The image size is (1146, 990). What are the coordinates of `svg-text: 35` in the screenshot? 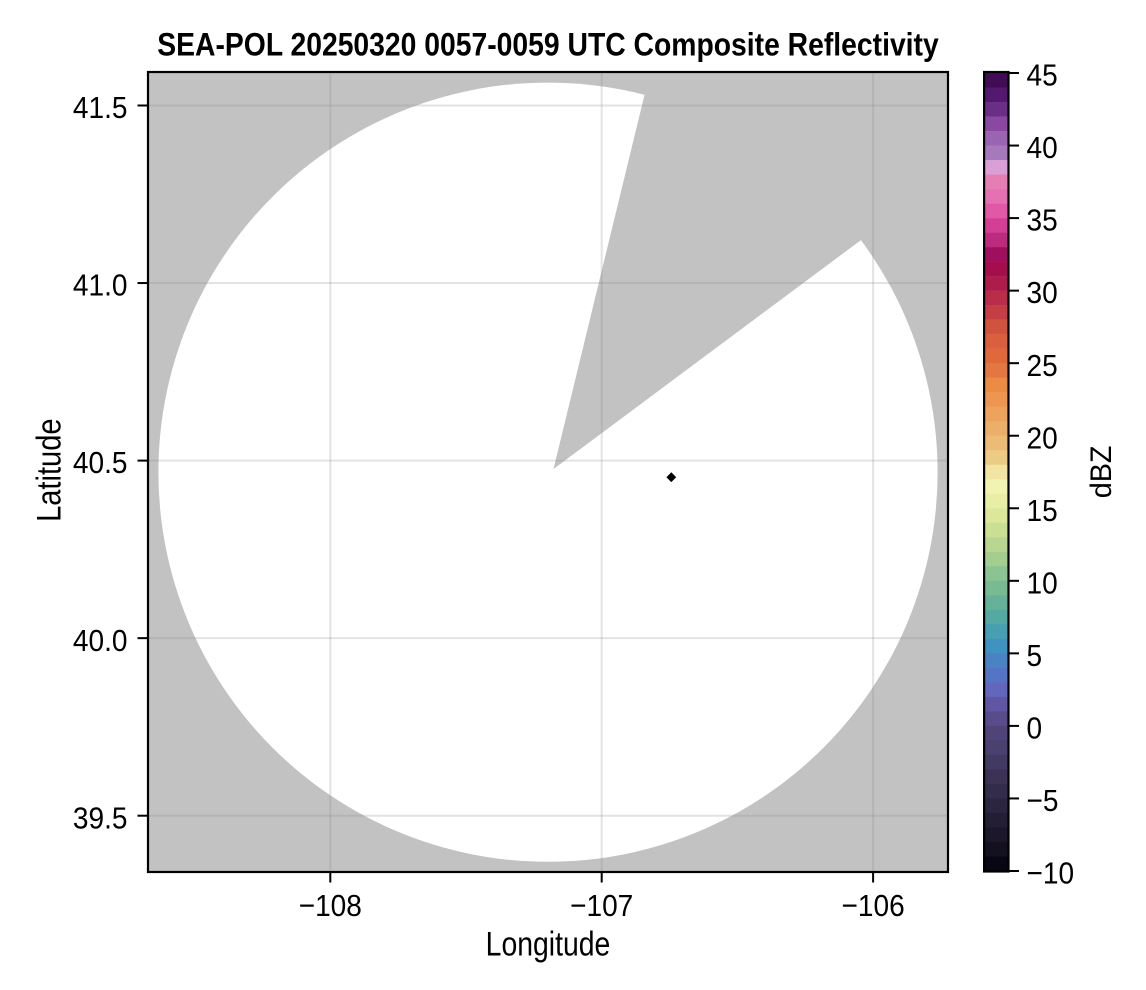 It's located at (1042, 220).